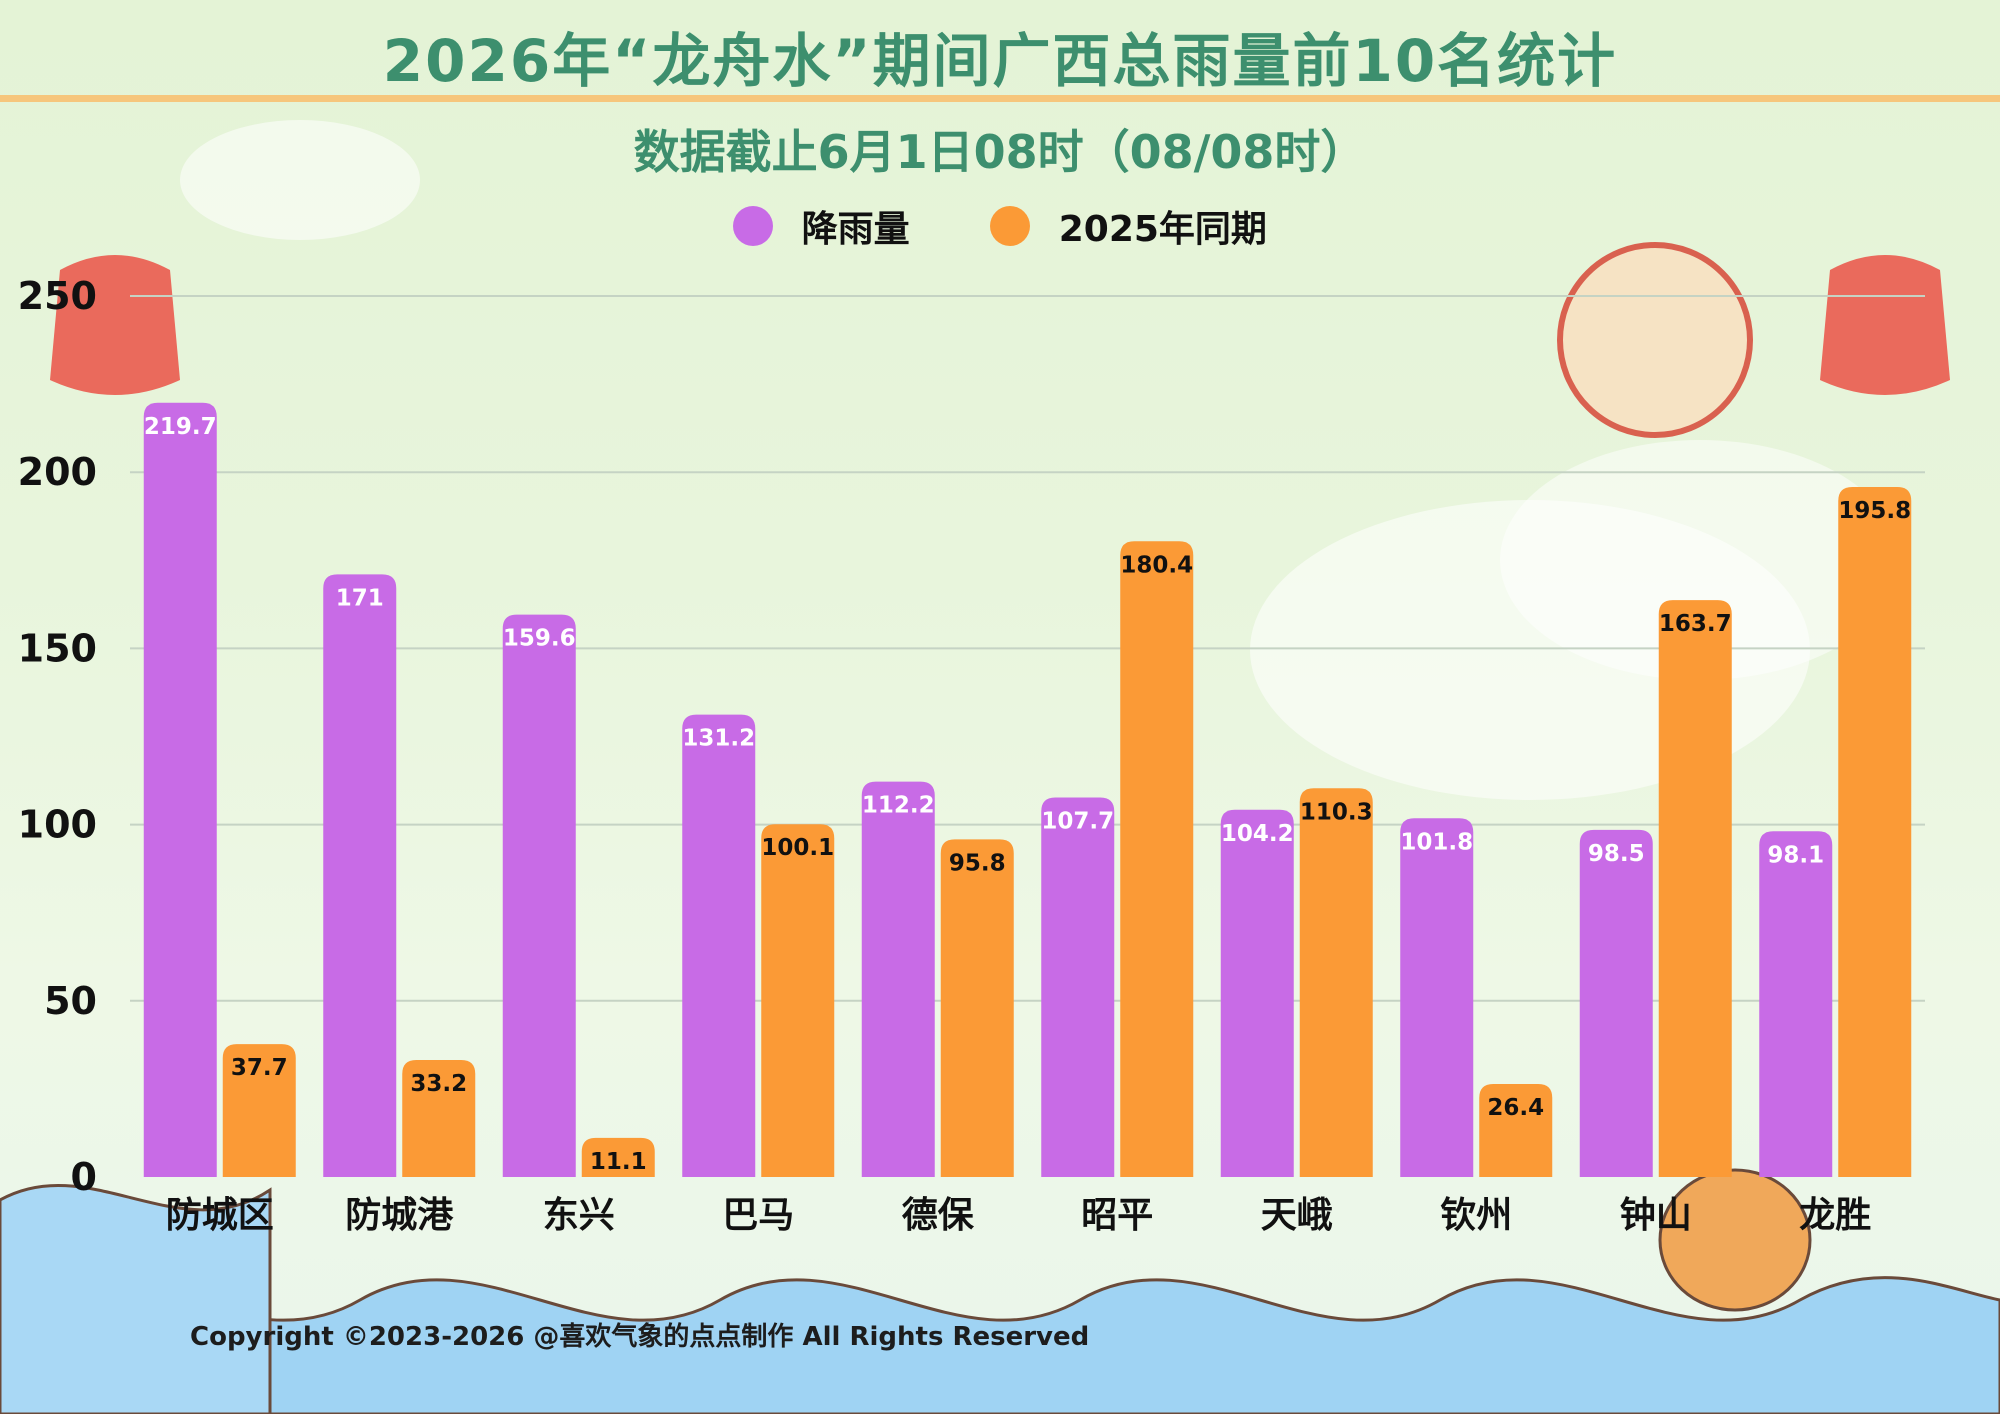  What do you see at coordinates (1476, 1215) in the screenshot?
I see `x-tick-label: 钦州` at bounding box center [1476, 1215].